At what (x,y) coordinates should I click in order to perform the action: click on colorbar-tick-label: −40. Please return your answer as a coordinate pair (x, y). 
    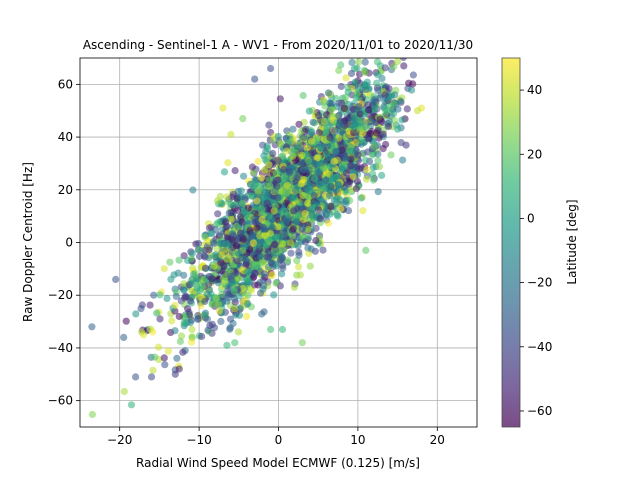
    Looking at the image, I should click on (539, 347).